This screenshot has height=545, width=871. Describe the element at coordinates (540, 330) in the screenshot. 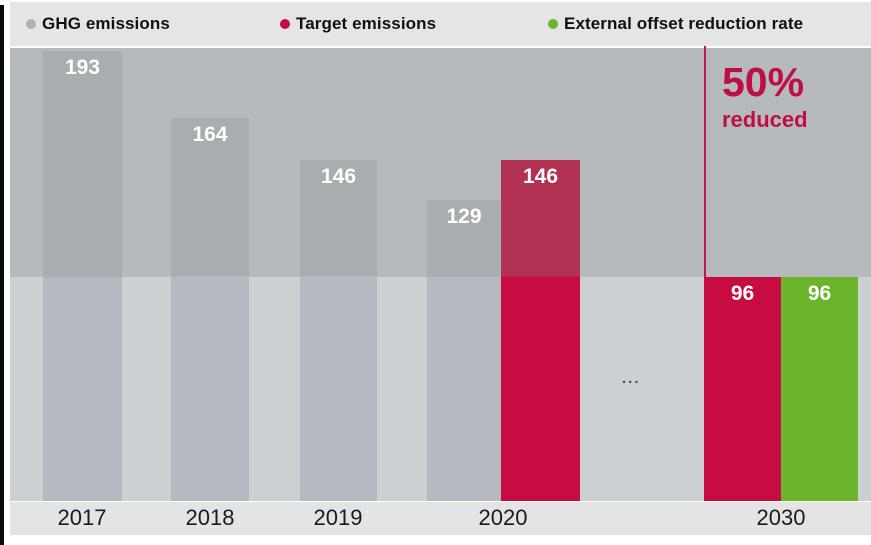

I see `bar-2020-target: 146` at that location.